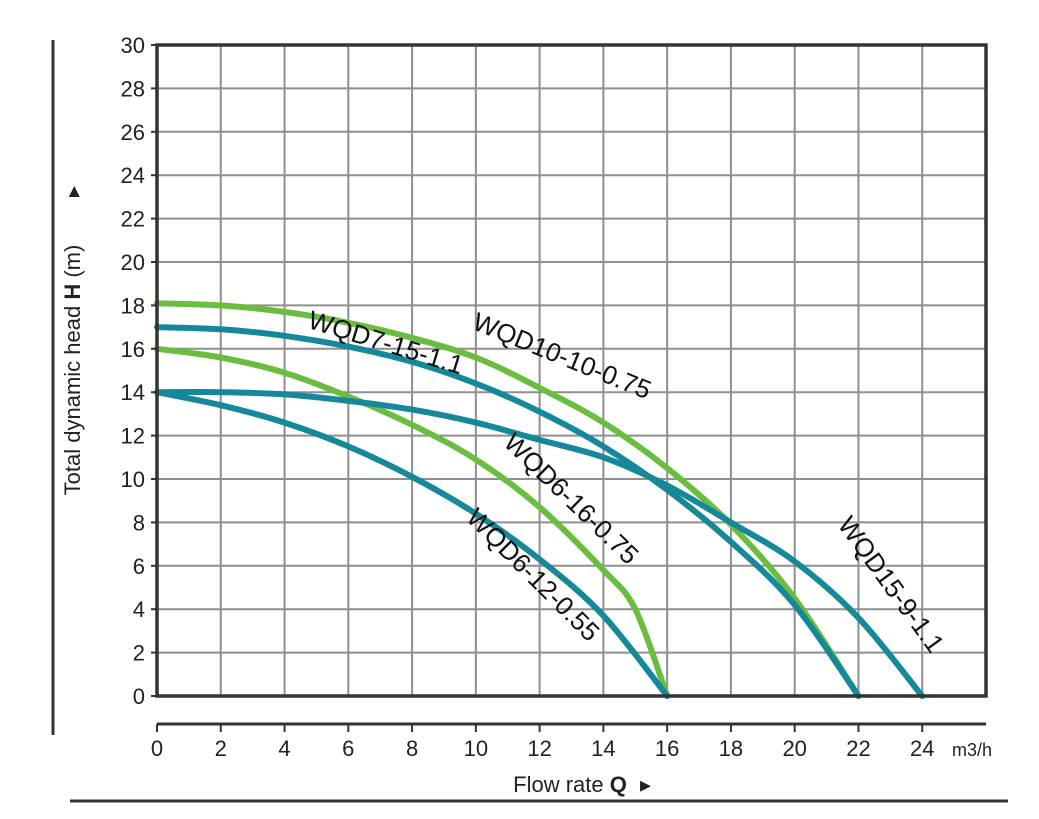  I want to click on x-tick-label: 6, so click(348, 748).